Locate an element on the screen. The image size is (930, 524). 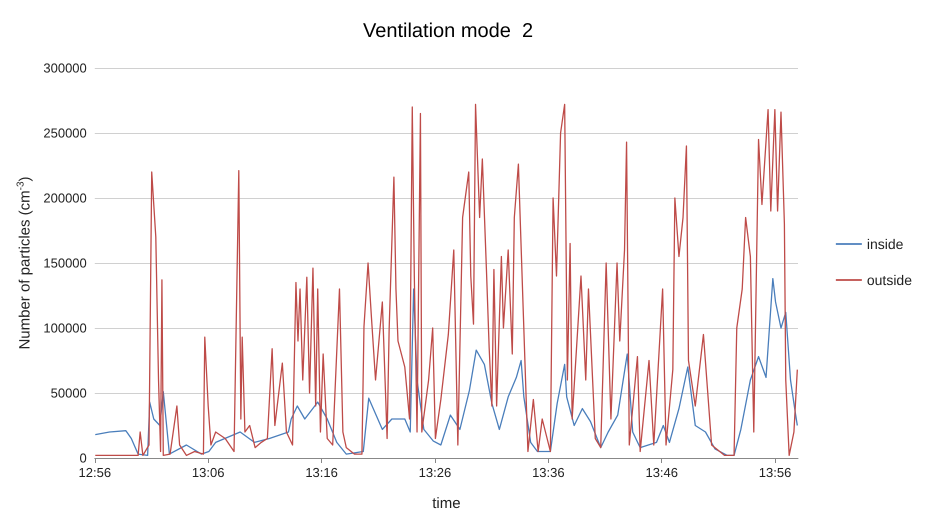
x-tick-label: 13:26 is located at coordinates (435, 472).